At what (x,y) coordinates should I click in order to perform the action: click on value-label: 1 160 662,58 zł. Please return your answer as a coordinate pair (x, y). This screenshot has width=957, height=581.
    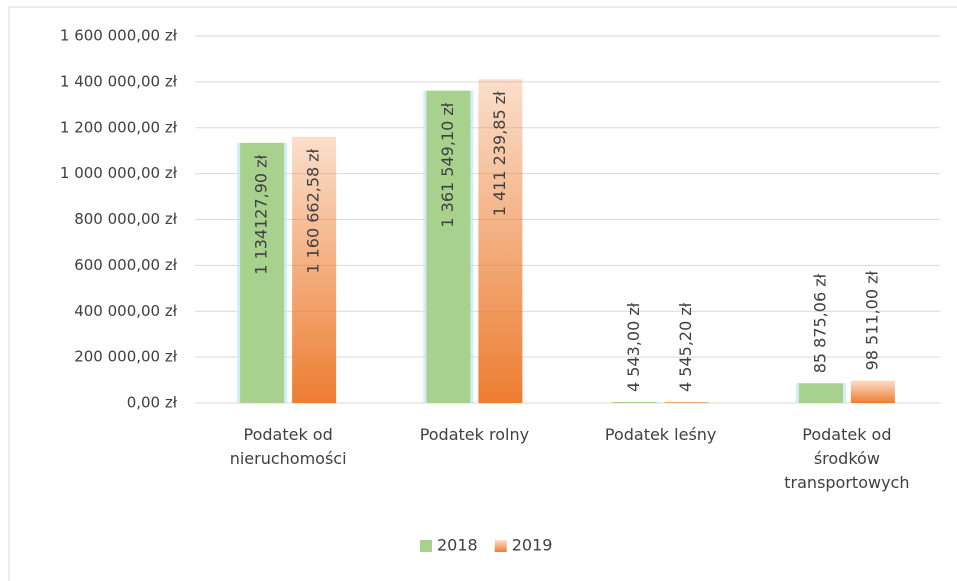
    Looking at the image, I should click on (313, 210).